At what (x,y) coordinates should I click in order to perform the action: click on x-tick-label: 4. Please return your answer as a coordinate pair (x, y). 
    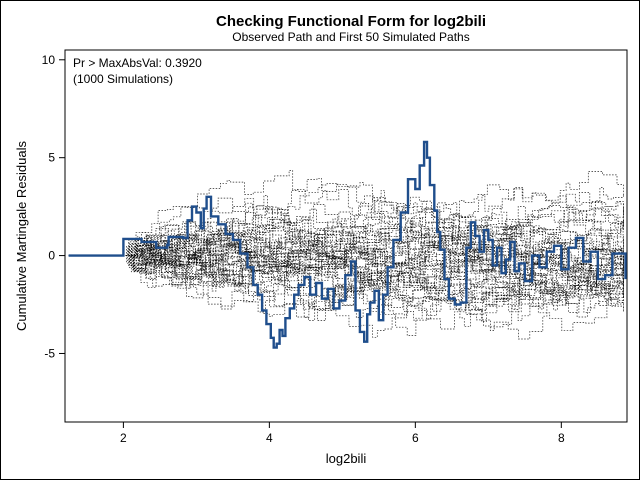
    Looking at the image, I should click on (269, 438).